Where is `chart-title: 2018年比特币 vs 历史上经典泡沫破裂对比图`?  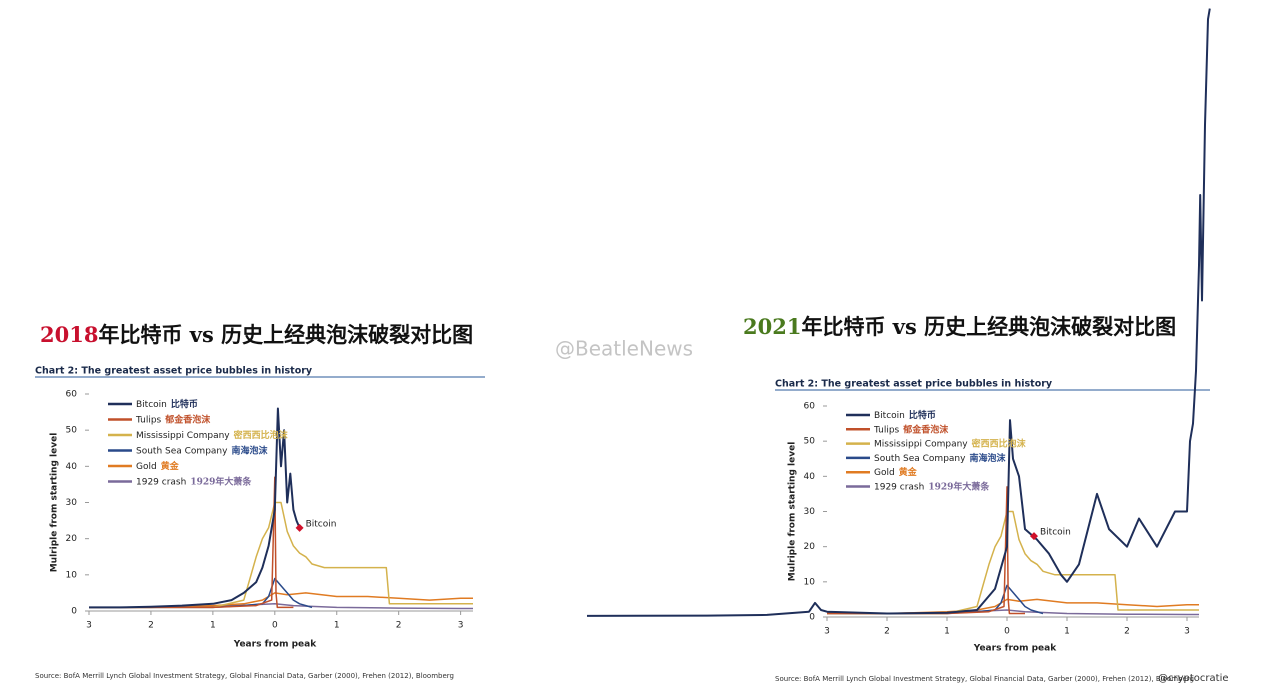
chart-title: 2018年比特币 vs 历史上经典泡沫破裂对比图 is located at coordinates (256, 334).